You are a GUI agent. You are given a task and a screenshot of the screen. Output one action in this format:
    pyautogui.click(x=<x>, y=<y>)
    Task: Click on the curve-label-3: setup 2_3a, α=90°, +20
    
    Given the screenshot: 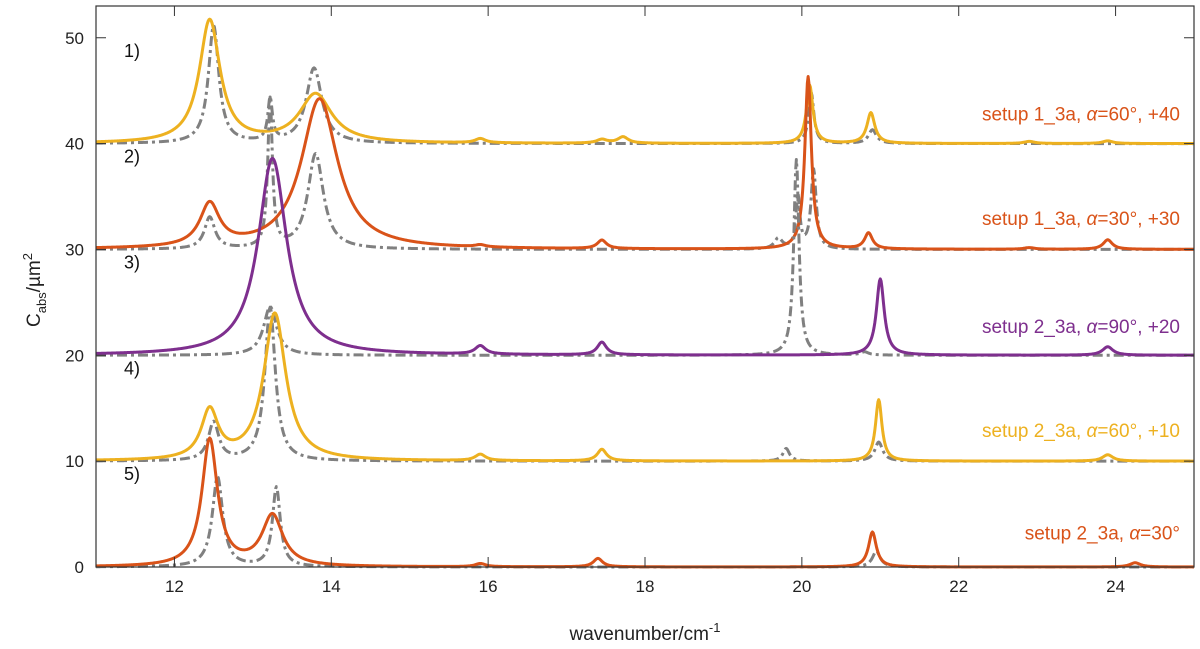 What is the action you would take?
    pyautogui.click(x=1081, y=327)
    